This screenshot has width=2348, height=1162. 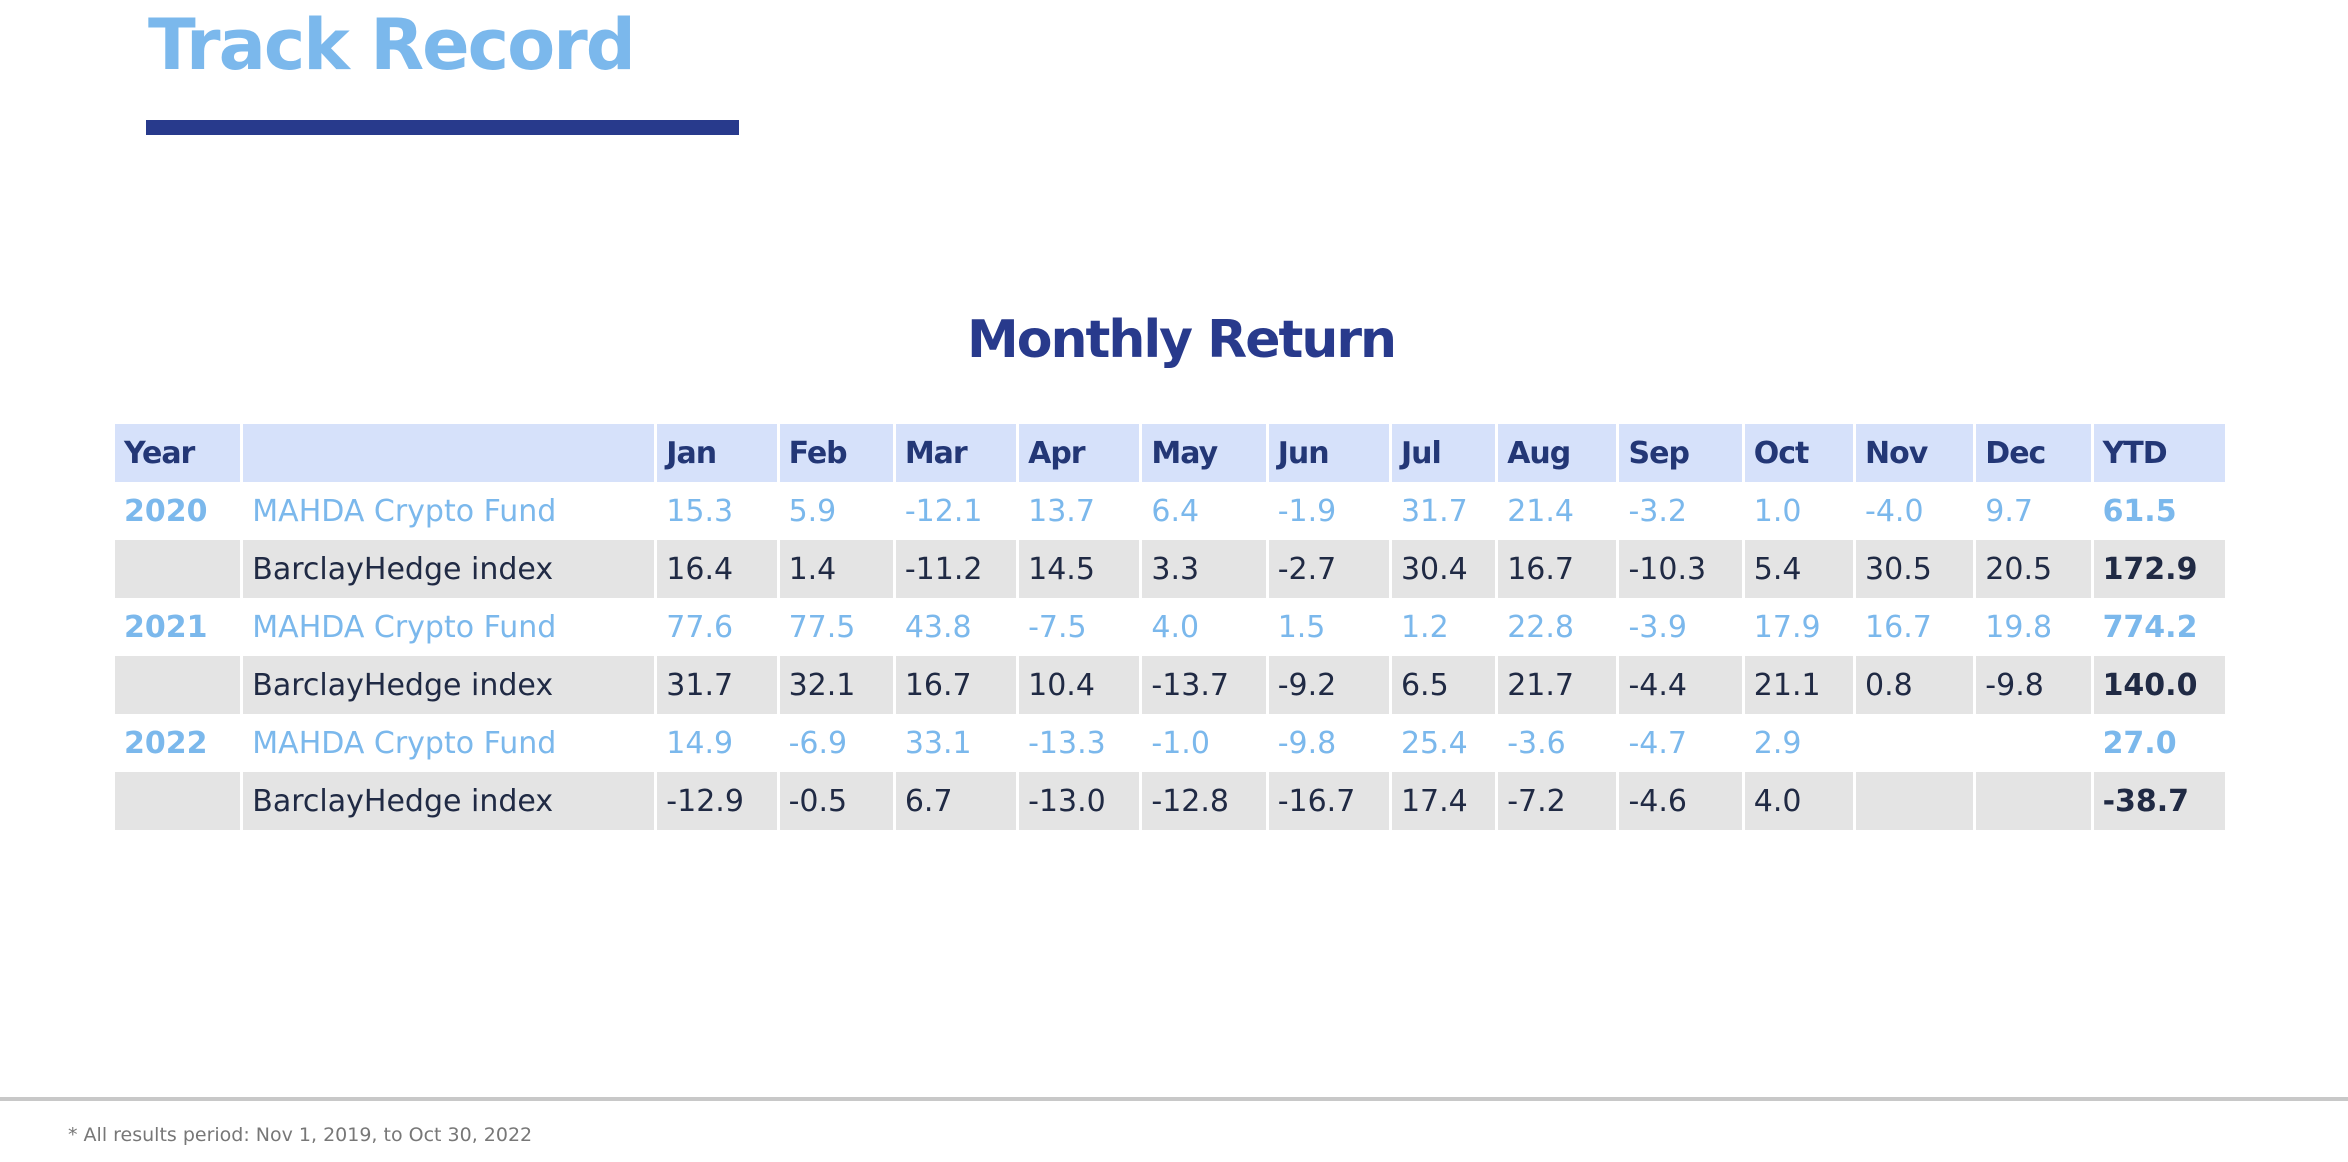 What do you see at coordinates (1079, 801) in the screenshot?
I see `month-value-cell: -13.0` at bounding box center [1079, 801].